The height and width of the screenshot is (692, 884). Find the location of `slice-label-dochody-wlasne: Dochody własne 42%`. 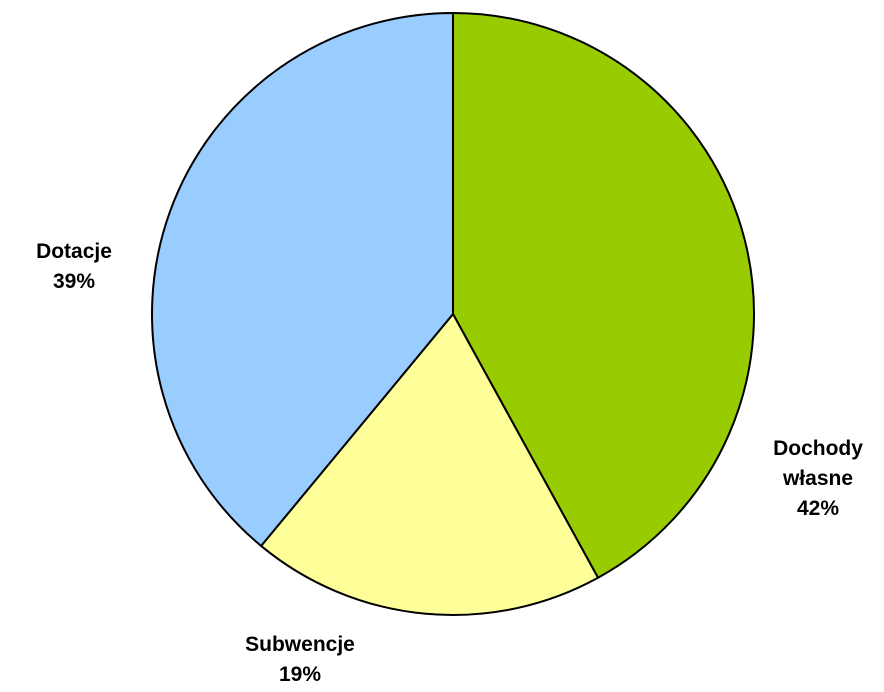

slice-label-dochody-wlasne: Dochody własne 42% is located at coordinates (818, 478).